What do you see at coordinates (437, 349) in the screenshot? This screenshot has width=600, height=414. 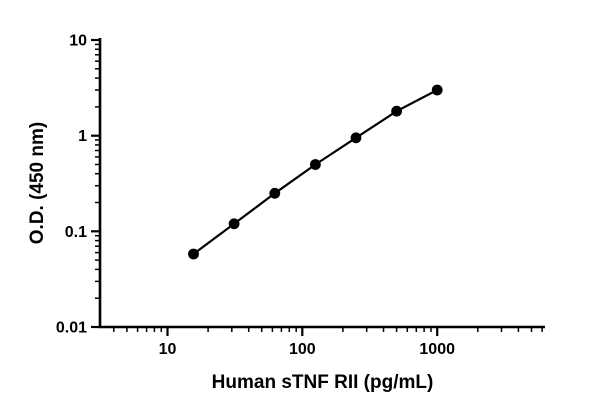 I see `x-tick-label: 1000` at bounding box center [437, 349].